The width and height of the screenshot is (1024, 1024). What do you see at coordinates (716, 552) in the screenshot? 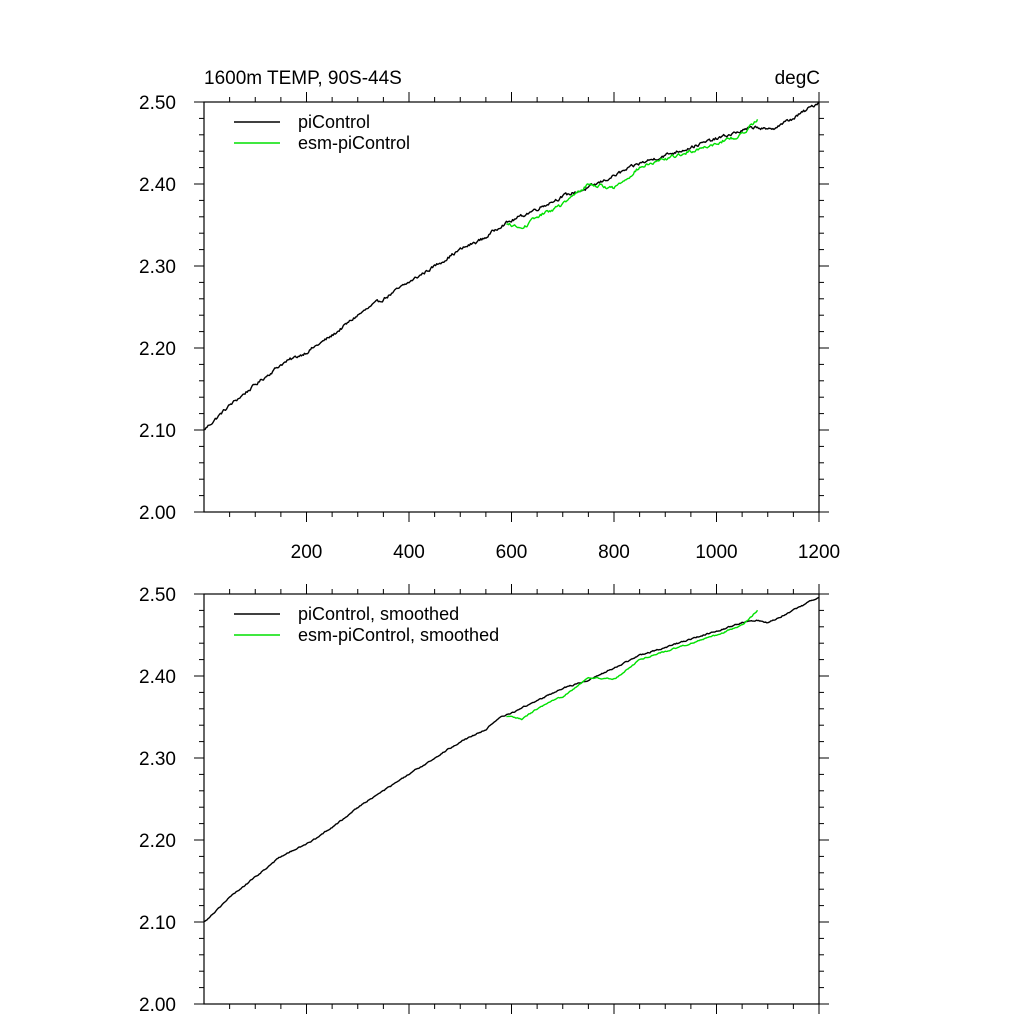
I see `x-tick-label: 1000` at bounding box center [716, 552].